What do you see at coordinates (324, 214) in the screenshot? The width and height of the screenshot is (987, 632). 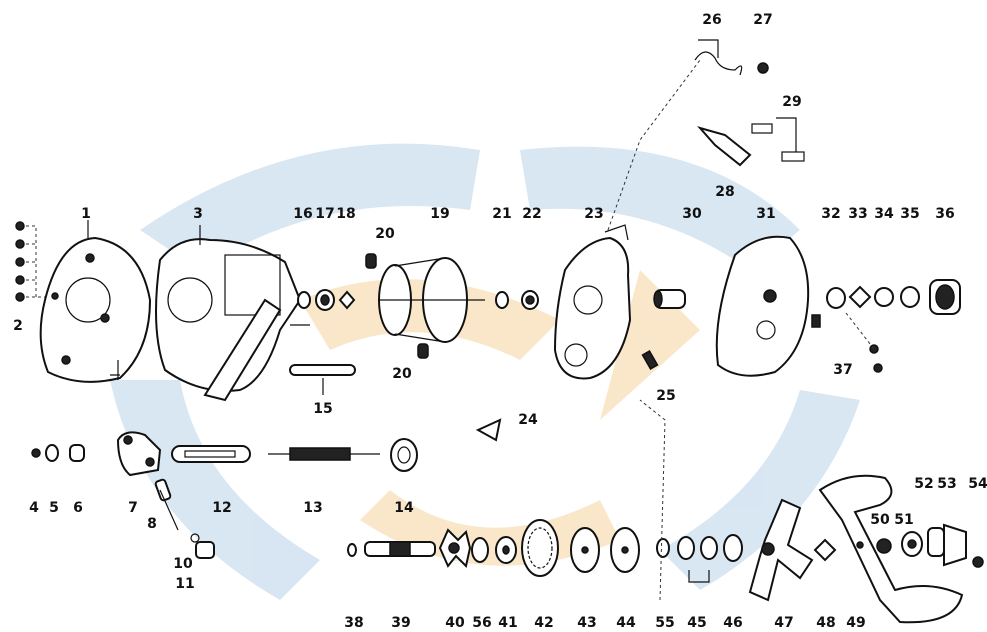 I see `label-17: 17` at bounding box center [324, 214].